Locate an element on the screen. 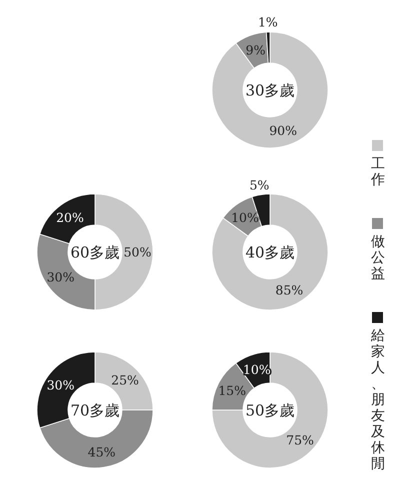  data-label: 9% is located at coordinates (256, 50).